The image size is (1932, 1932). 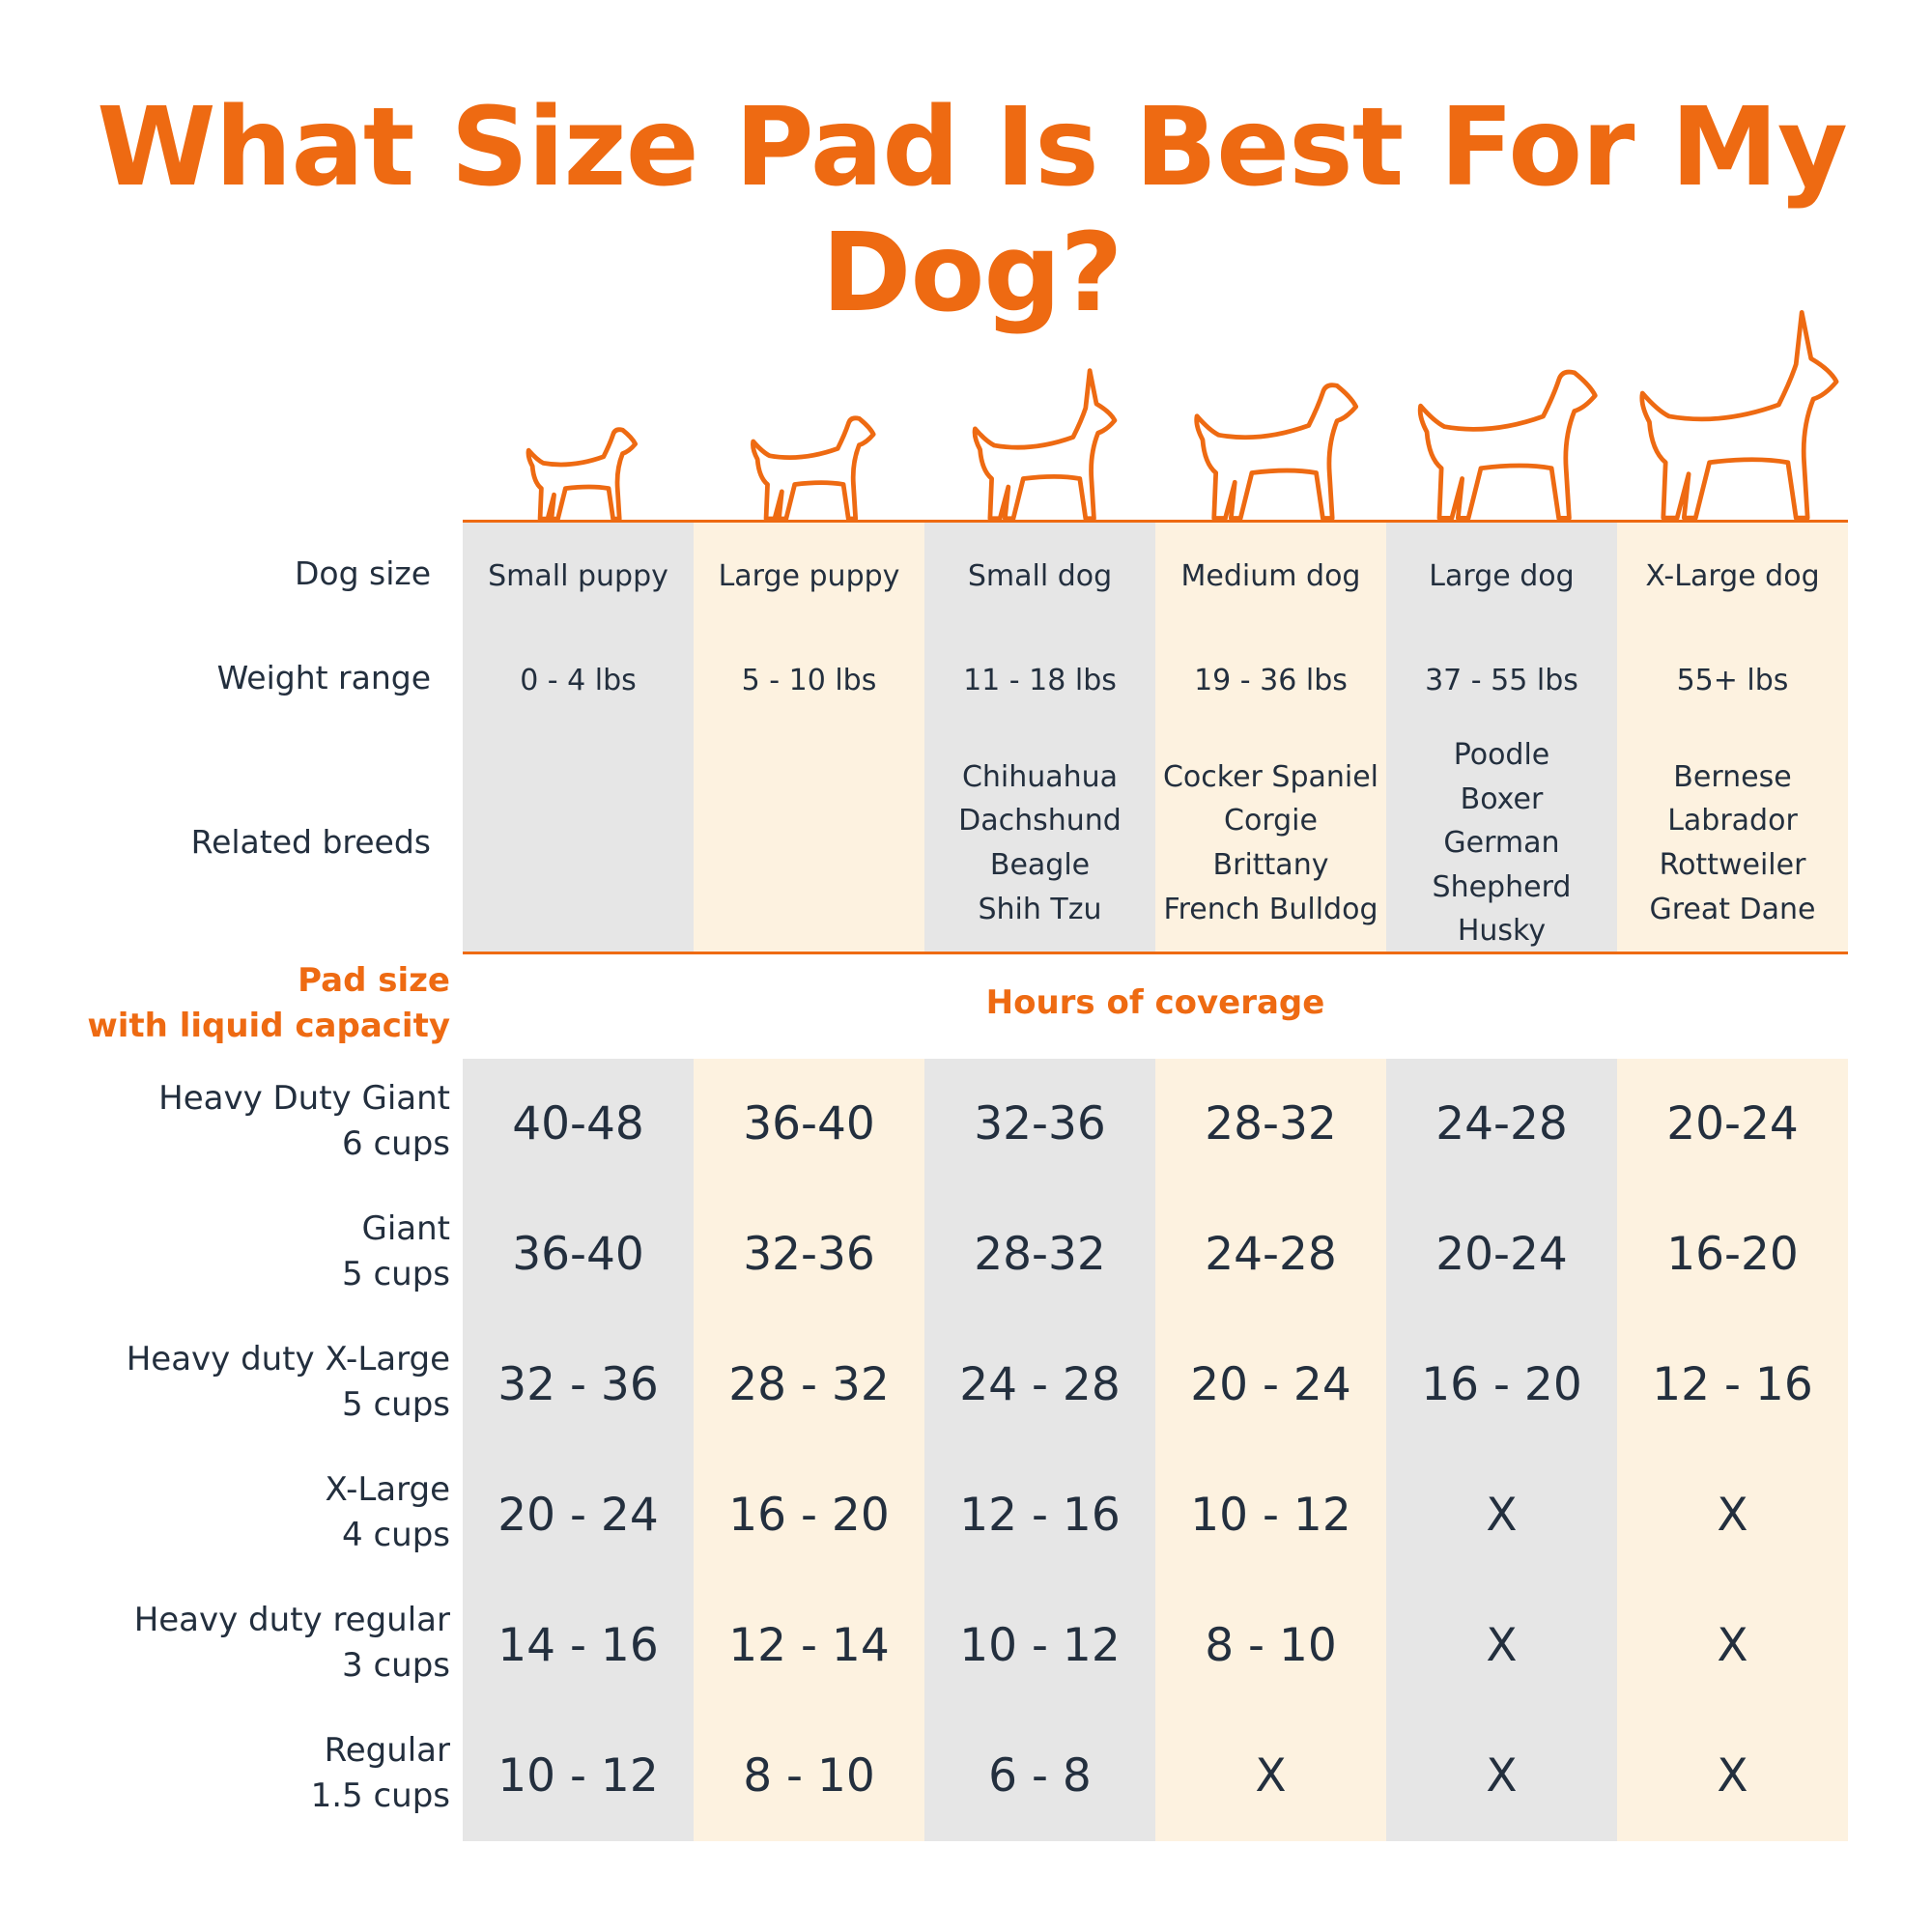 I want to click on breed-name: Shih Tzu, so click(x=1040, y=909).